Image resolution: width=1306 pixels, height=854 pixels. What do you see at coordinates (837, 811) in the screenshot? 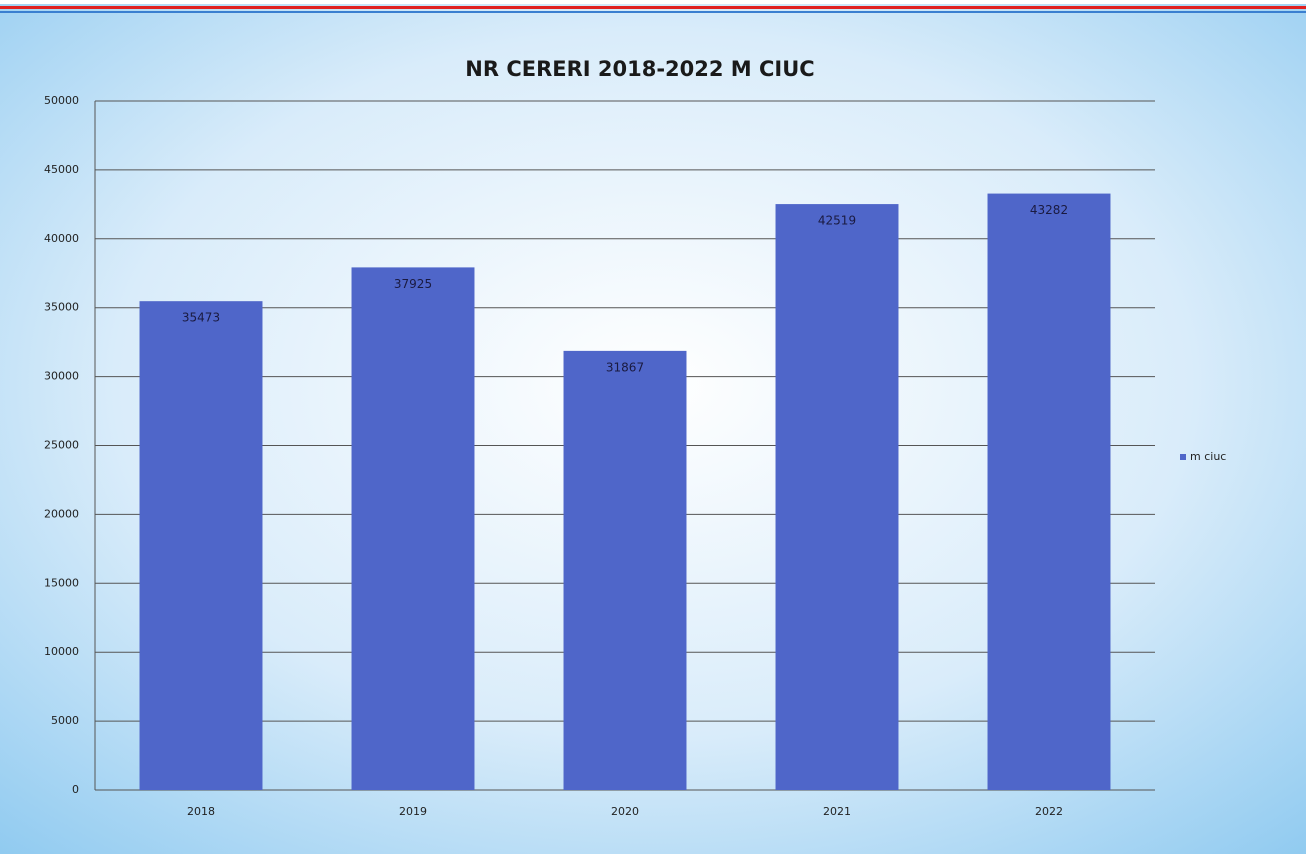
I see `x-tick-label: 2021` at bounding box center [837, 811].